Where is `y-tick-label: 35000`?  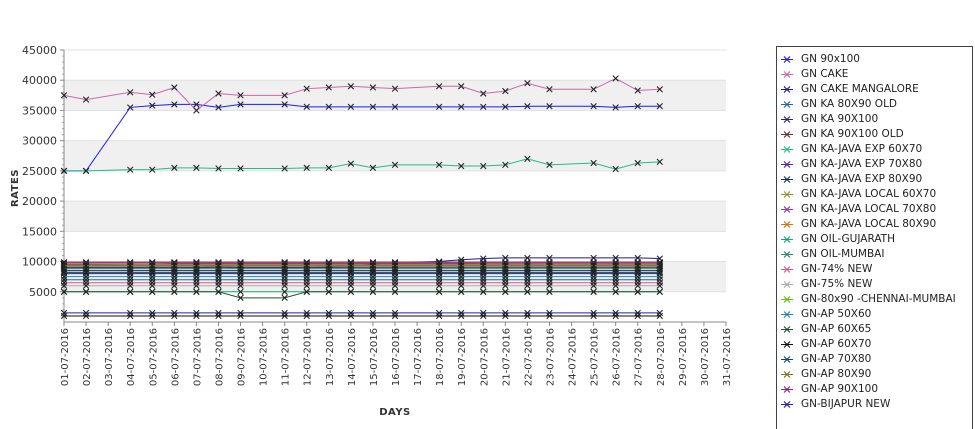
y-tick-label: 35000 is located at coordinates (39, 110).